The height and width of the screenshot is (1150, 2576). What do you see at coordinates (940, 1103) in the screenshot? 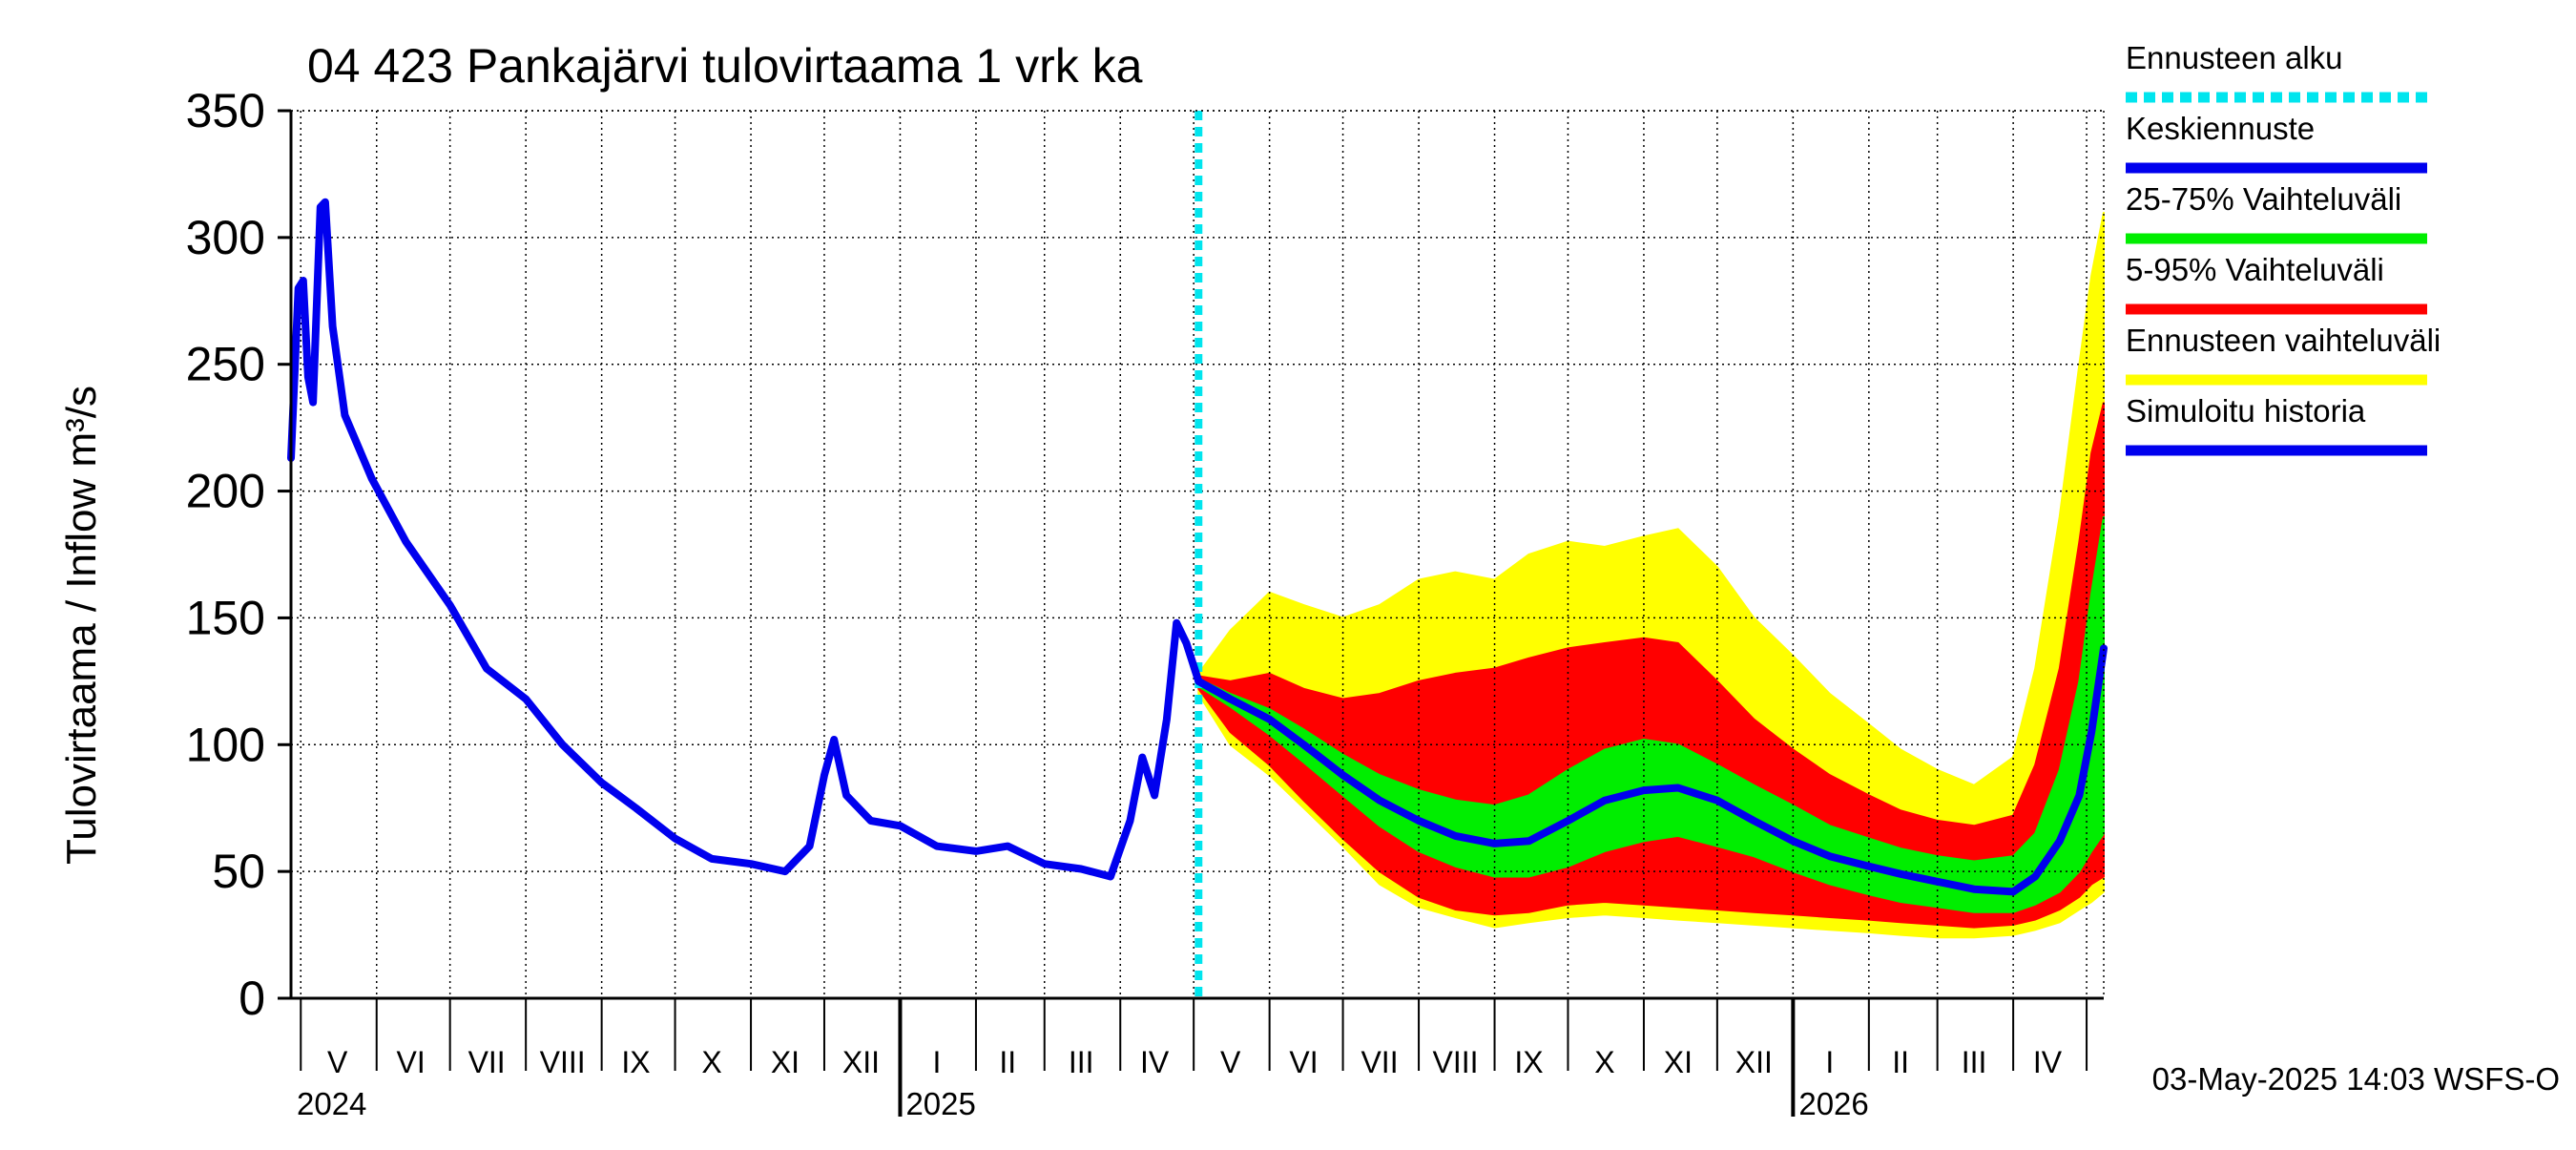
I see `year-label: 2025` at bounding box center [940, 1103].